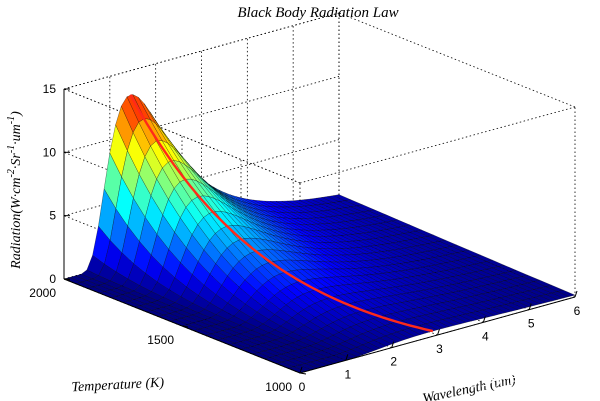 This screenshot has width=600, height=401. What do you see at coordinates (485, 336) in the screenshot?
I see `x-tick-label: 4` at bounding box center [485, 336].